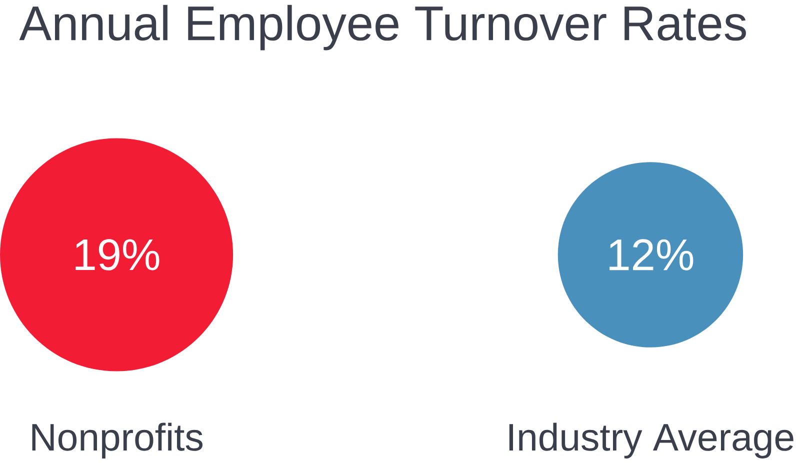  What do you see at coordinates (117, 440) in the screenshot?
I see `category-label: Nonprofits` at bounding box center [117, 440].